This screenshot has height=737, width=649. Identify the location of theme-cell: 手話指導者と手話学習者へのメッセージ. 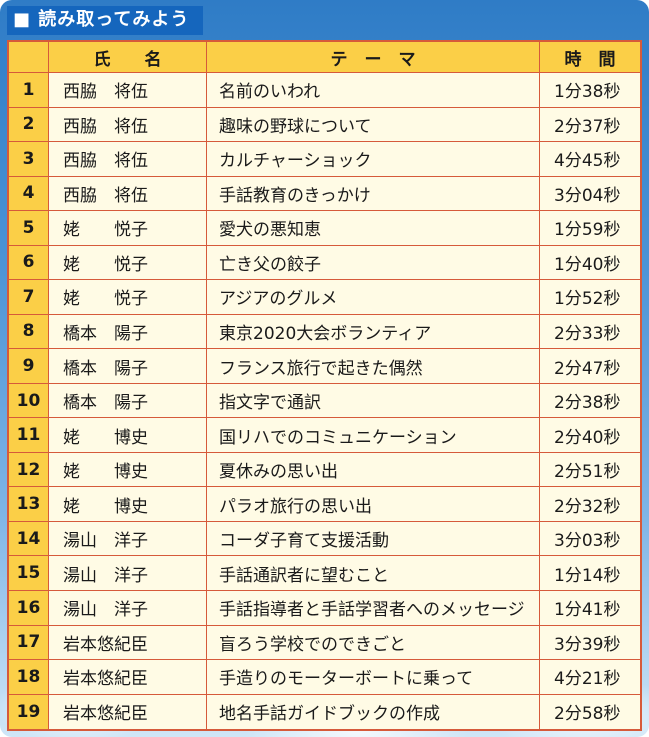
(373, 608).